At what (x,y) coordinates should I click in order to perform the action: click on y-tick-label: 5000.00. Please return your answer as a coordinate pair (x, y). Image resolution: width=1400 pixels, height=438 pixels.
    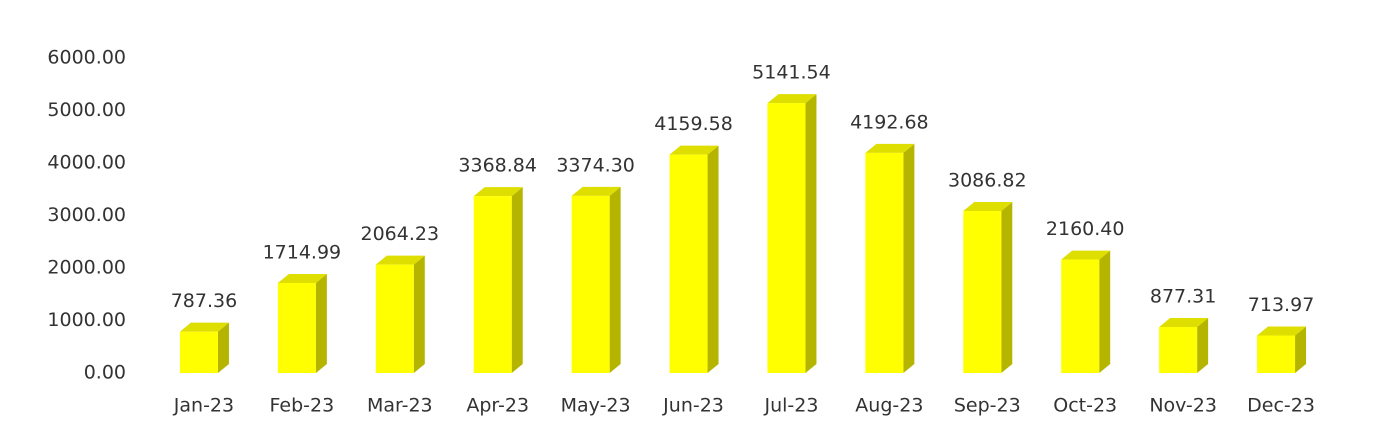
    Looking at the image, I should click on (86, 110).